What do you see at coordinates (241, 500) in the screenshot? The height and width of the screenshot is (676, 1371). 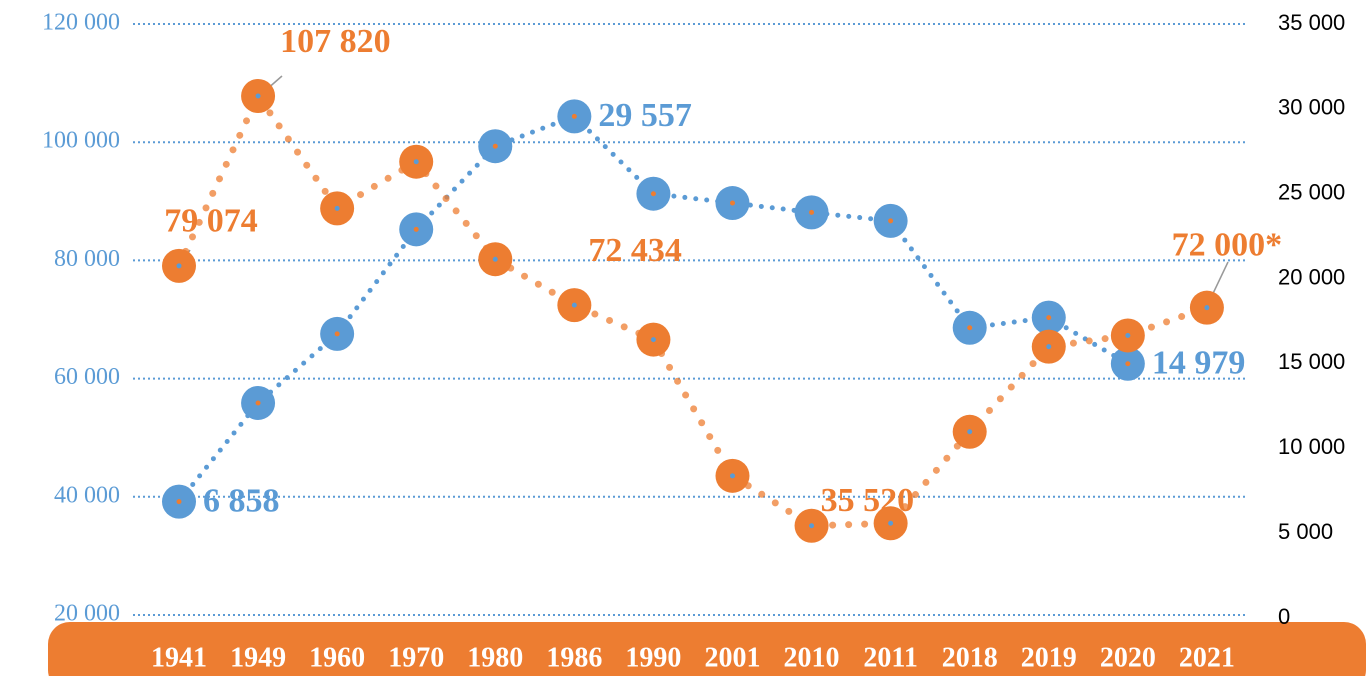 I see `value-label: 6 858` at bounding box center [241, 500].